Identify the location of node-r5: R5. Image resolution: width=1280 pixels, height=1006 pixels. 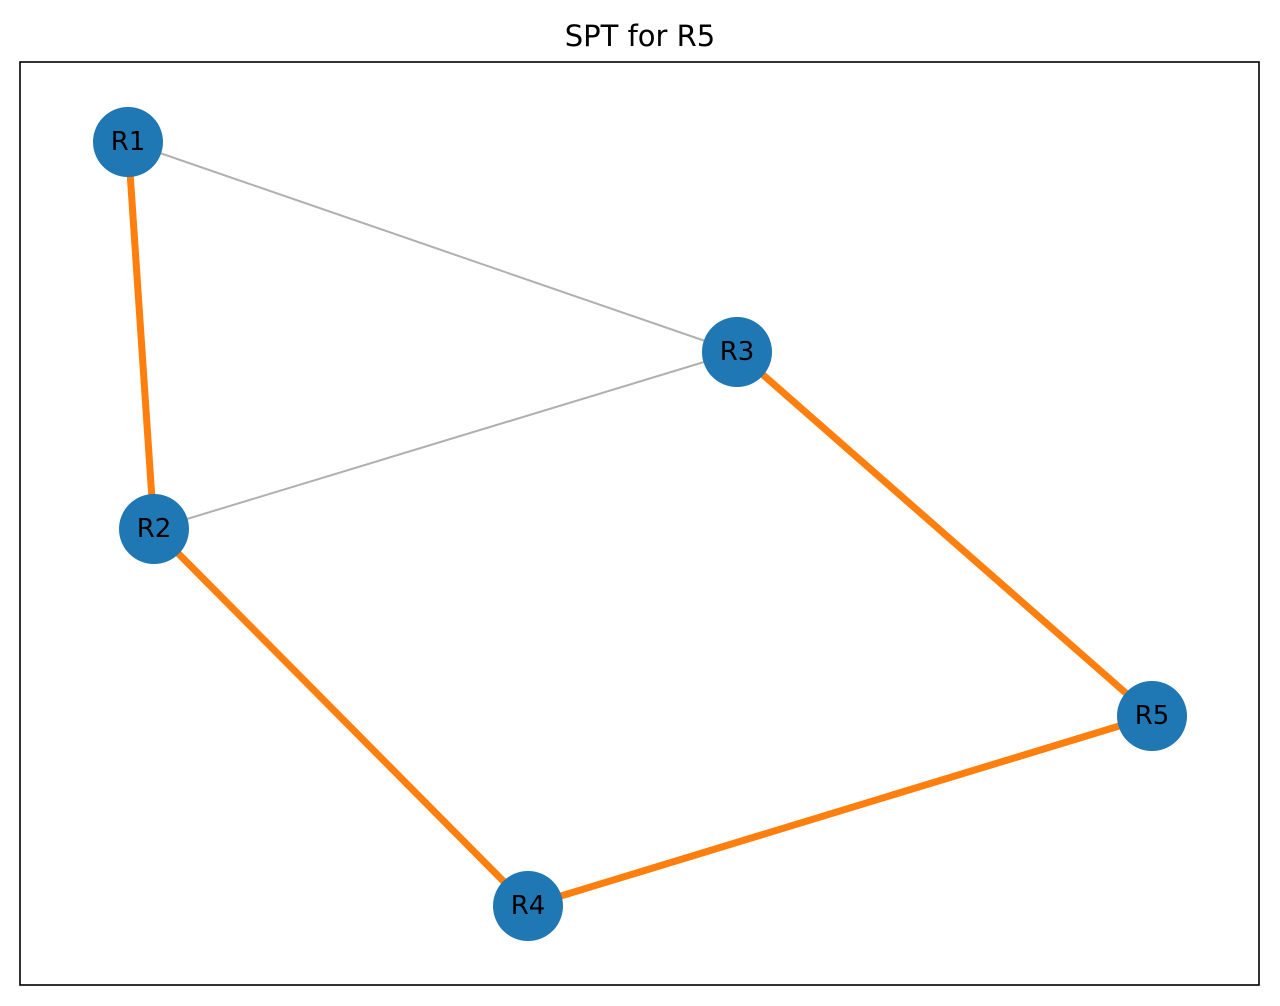
(1152, 716).